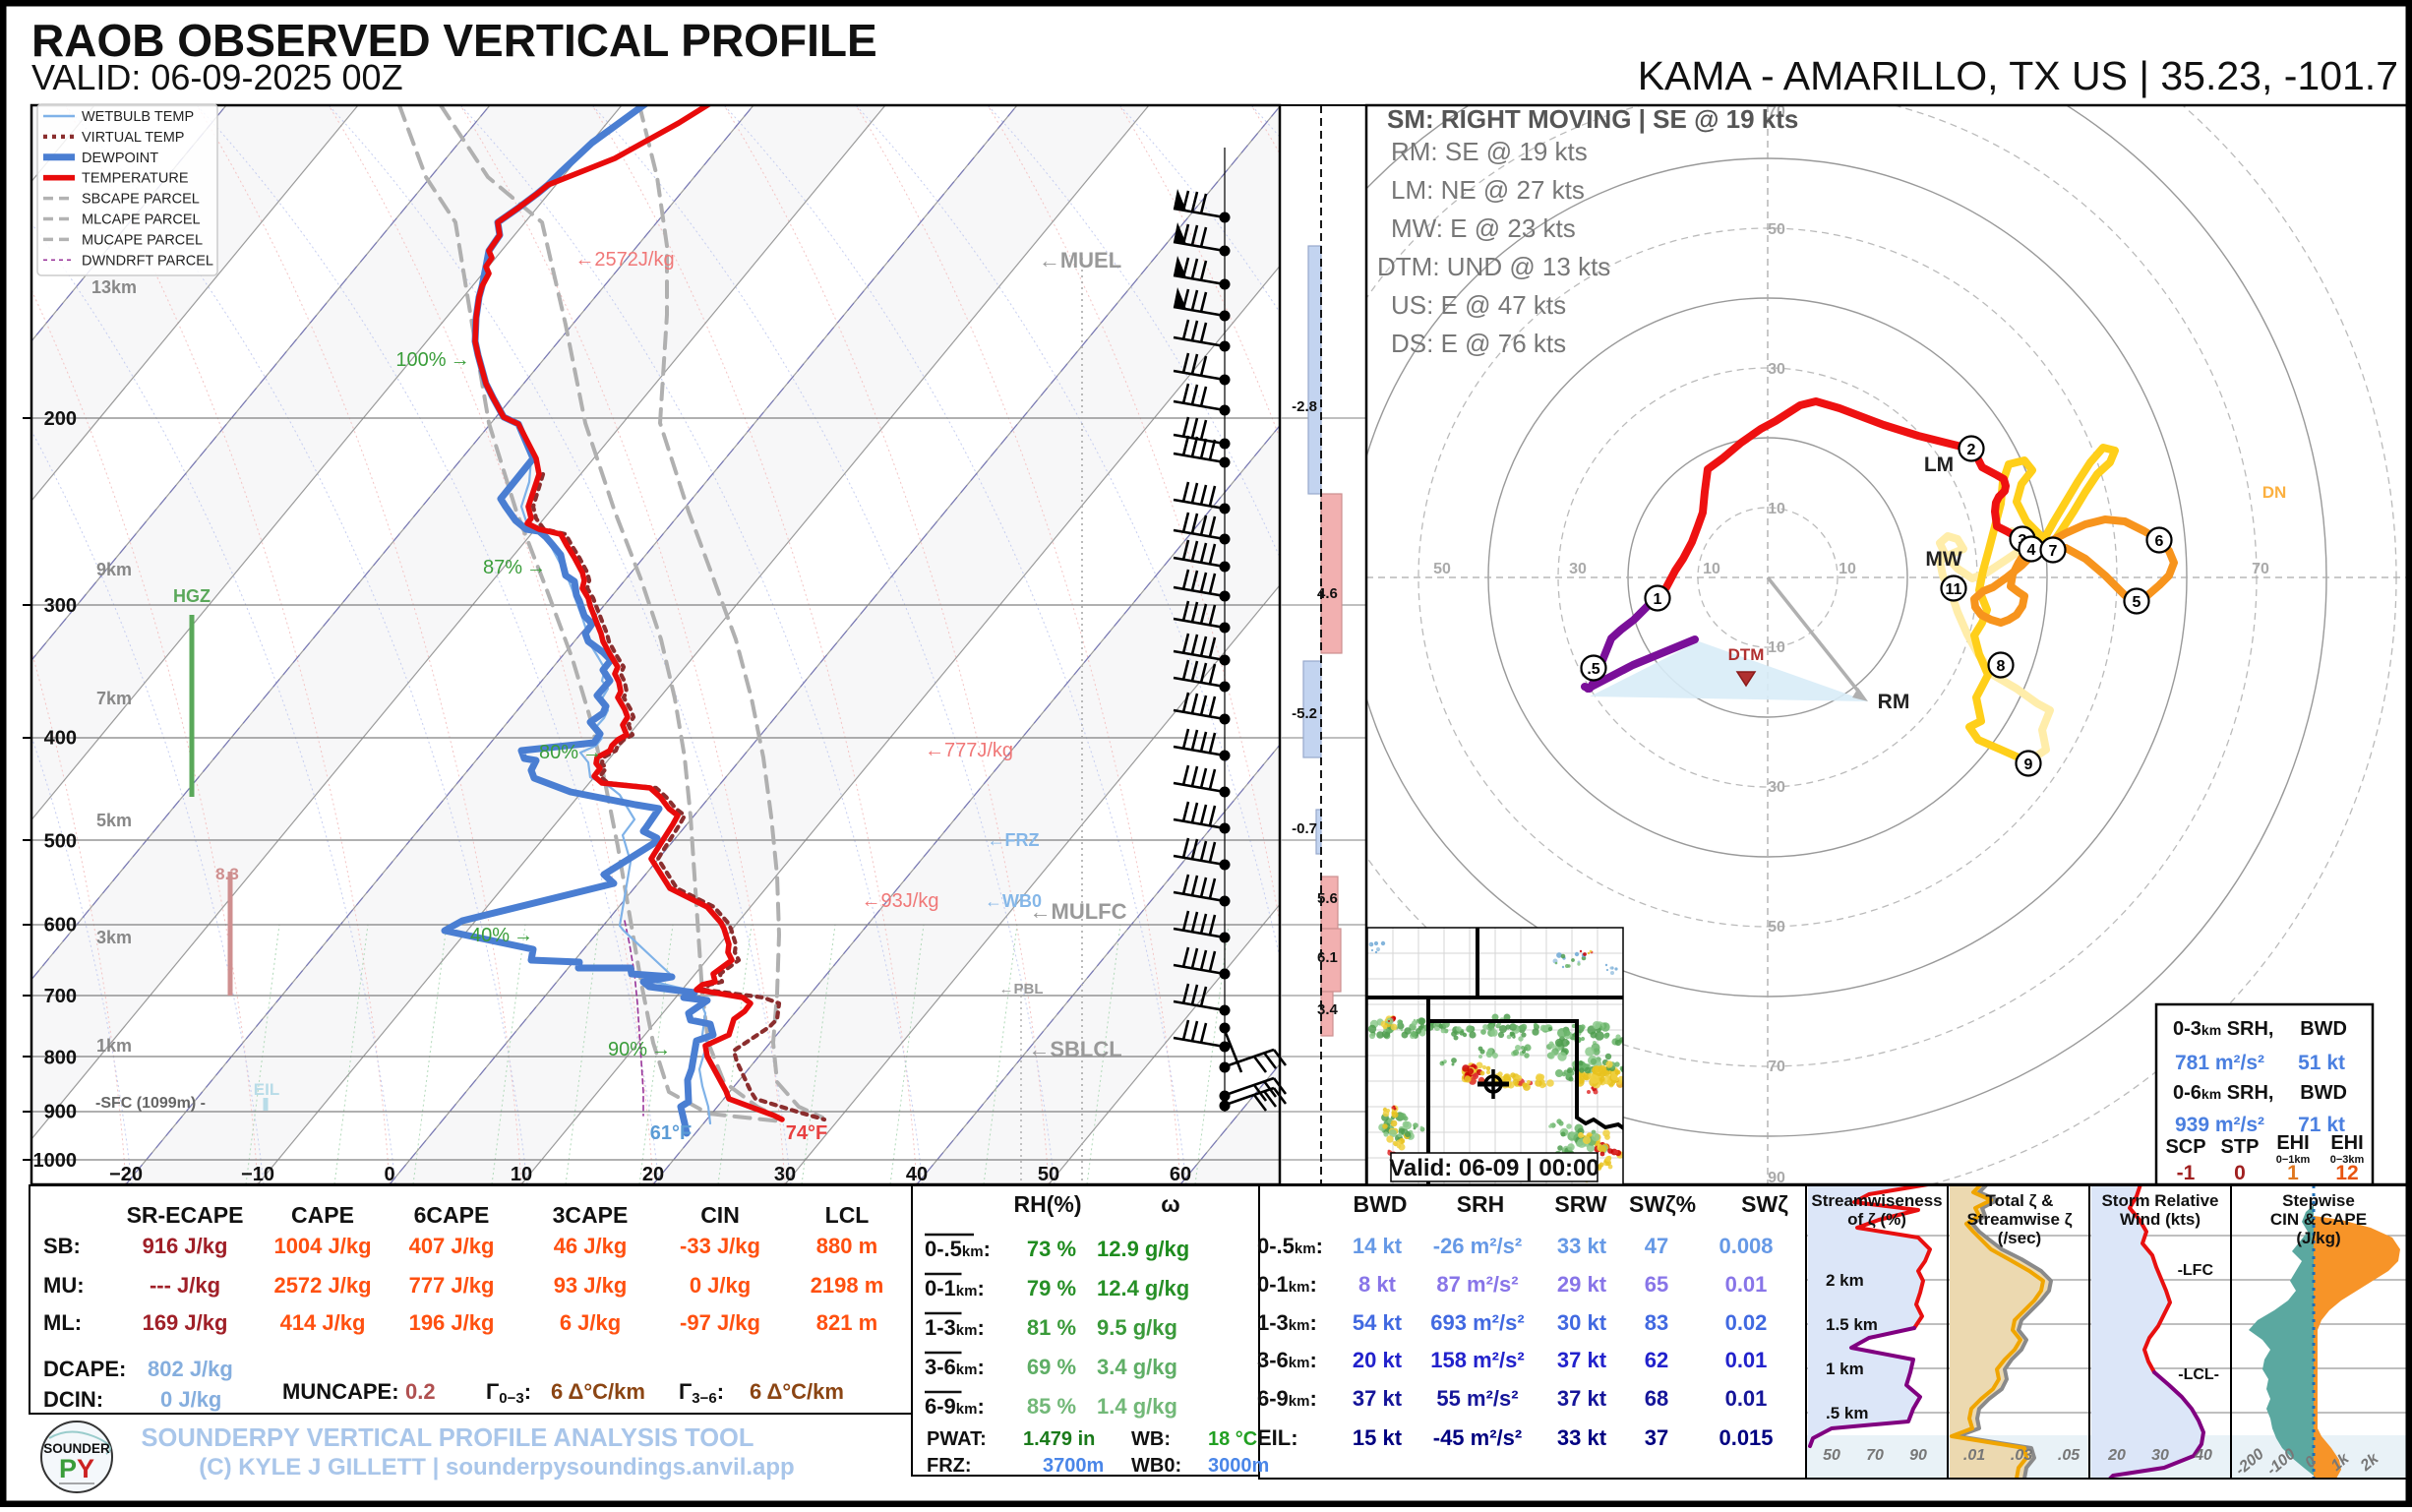 The width and height of the screenshot is (2412, 1512). I want to click on svg-text: 2, so click(1971, 450).